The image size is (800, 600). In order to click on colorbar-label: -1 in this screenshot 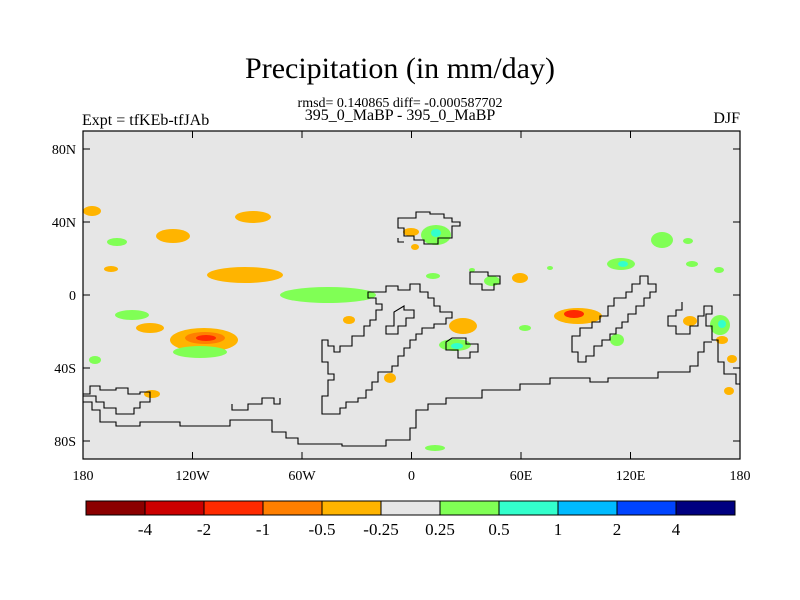, I will do `click(263, 529)`.